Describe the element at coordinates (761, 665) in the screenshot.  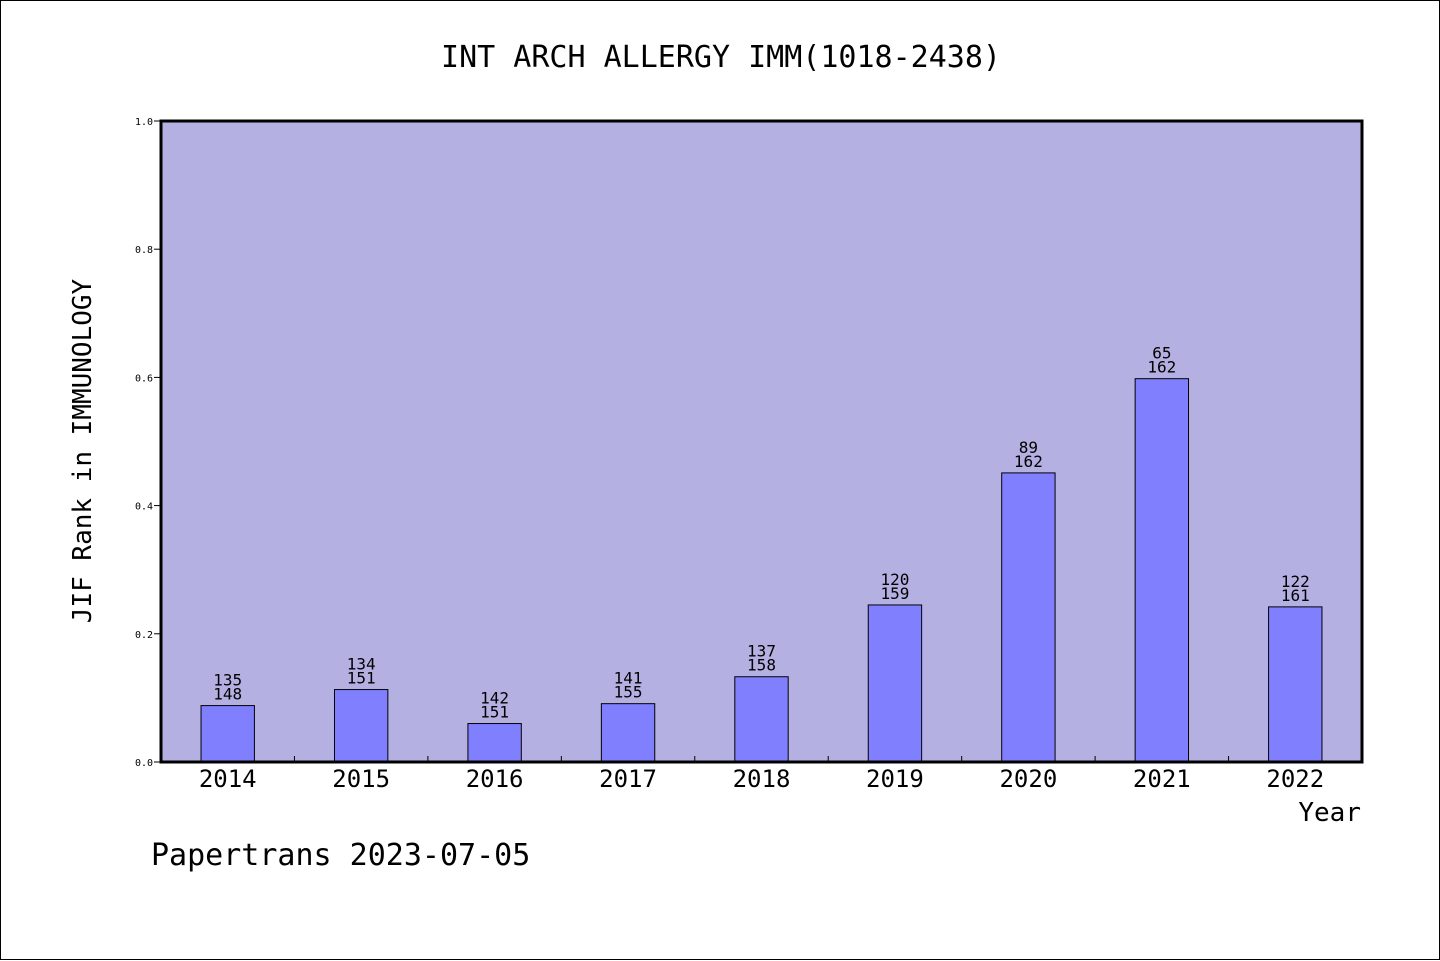
I see `bar-total-label: 158` at that location.